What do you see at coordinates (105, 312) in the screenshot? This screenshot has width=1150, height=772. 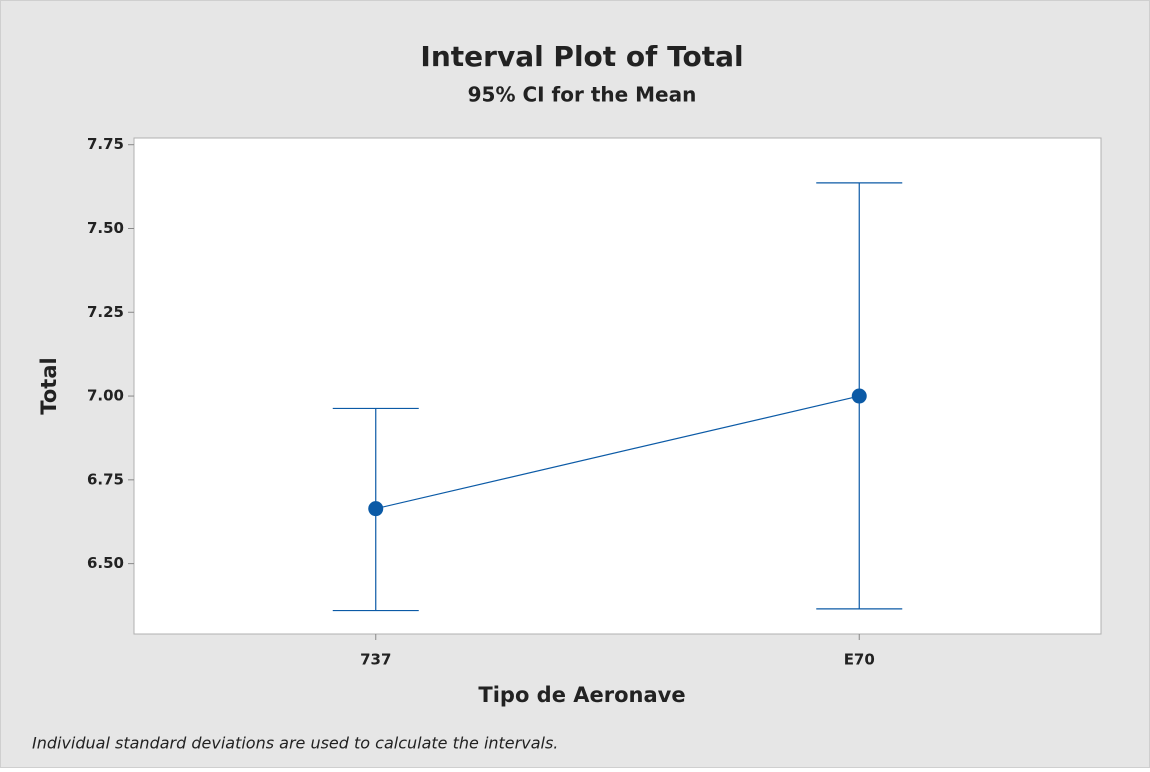 I see `y-tick-label: 7.25` at bounding box center [105, 312].